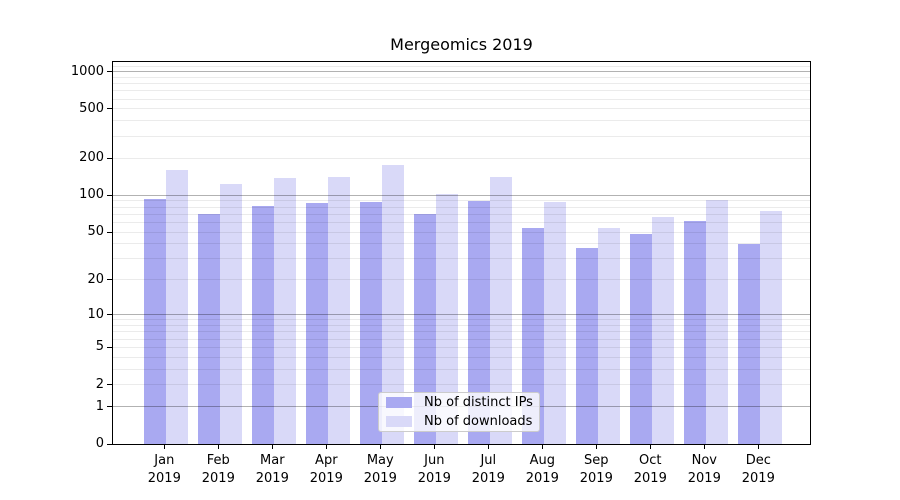  Describe the element at coordinates (425, 328) in the screenshot. I see `bar-distinct-ips-jun` at that location.